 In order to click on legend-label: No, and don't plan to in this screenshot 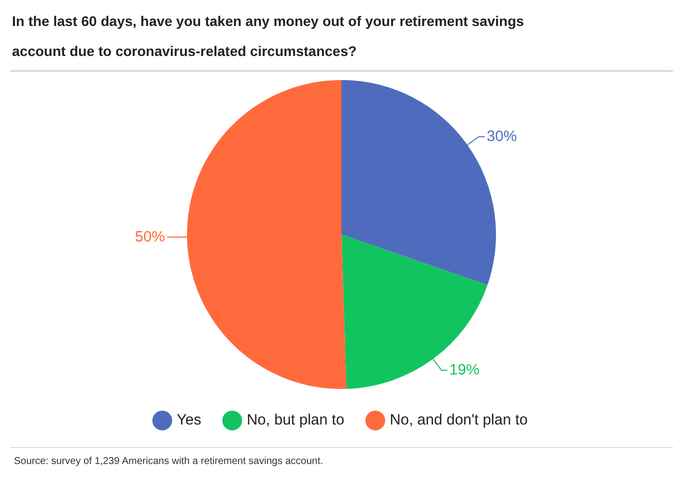, I will do `click(459, 420)`.